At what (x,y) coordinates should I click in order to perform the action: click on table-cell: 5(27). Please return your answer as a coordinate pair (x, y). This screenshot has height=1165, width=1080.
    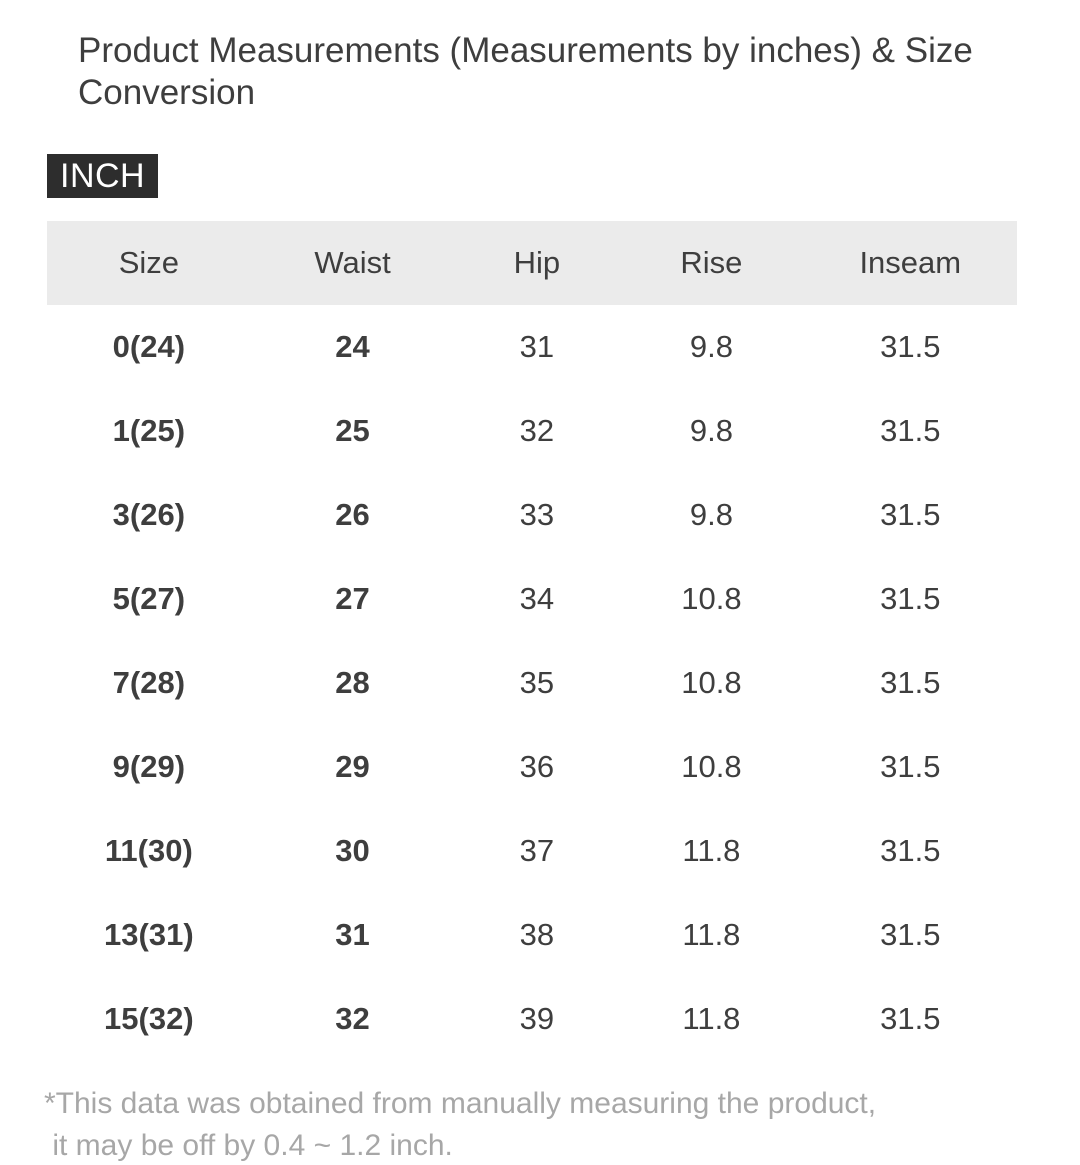
    Looking at the image, I should click on (149, 598).